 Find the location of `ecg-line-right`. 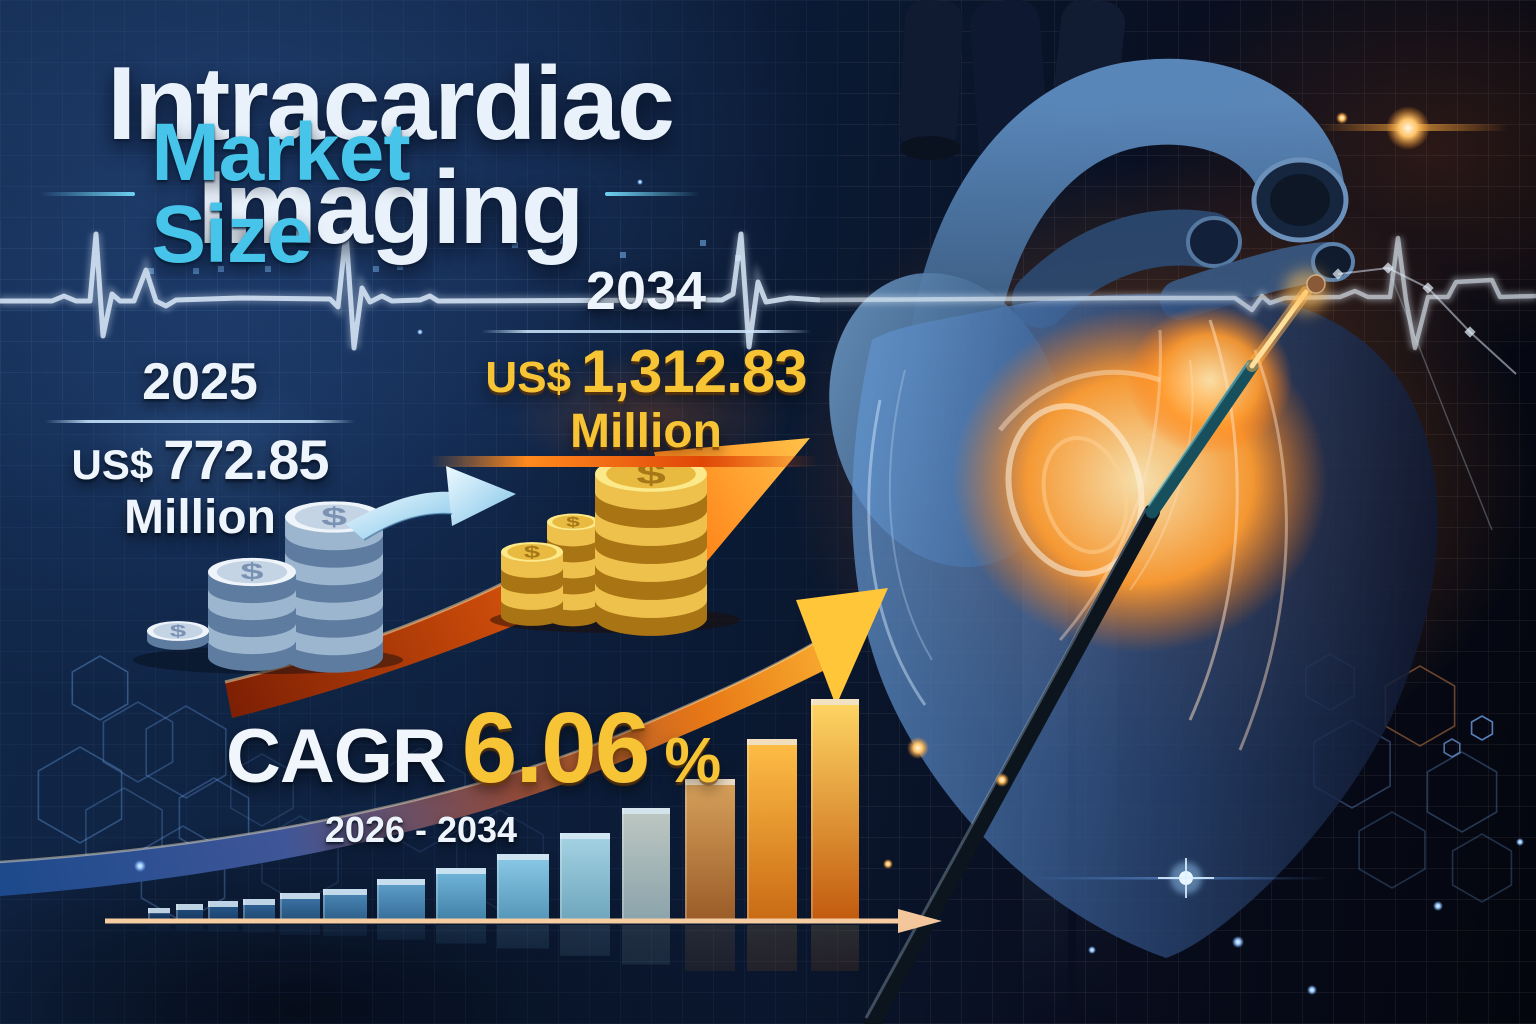

ecg-line-right is located at coordinates (1177, 293).